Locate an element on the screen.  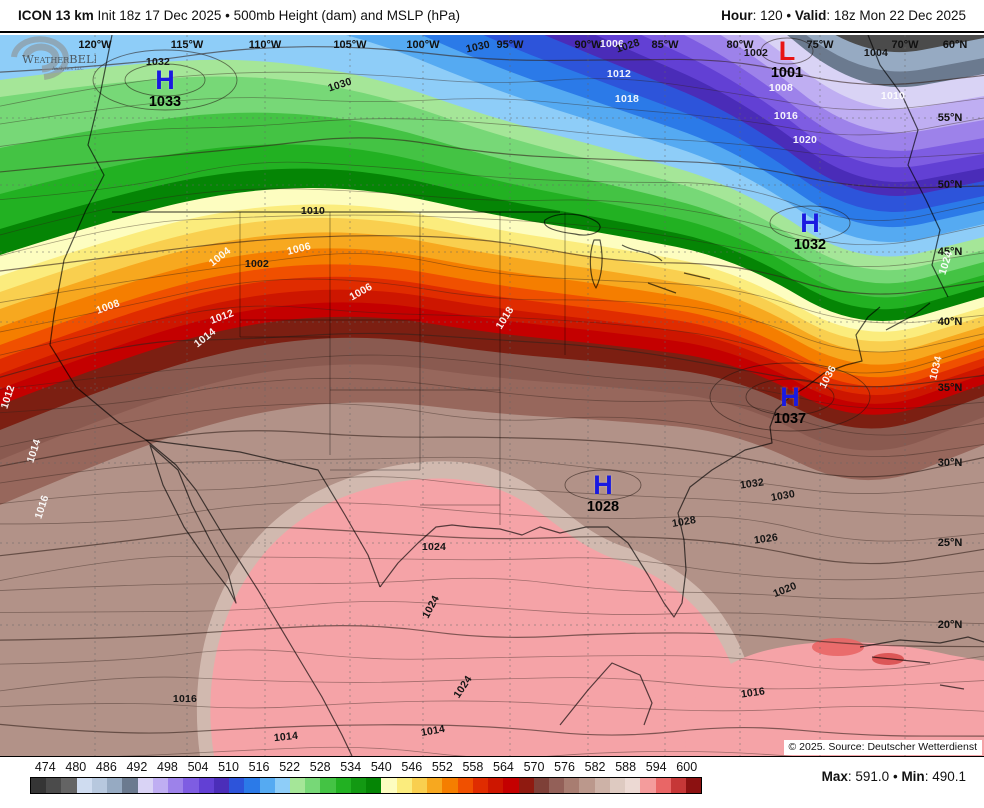
pressure-value: 1033 is located at coordinates (165, 101).